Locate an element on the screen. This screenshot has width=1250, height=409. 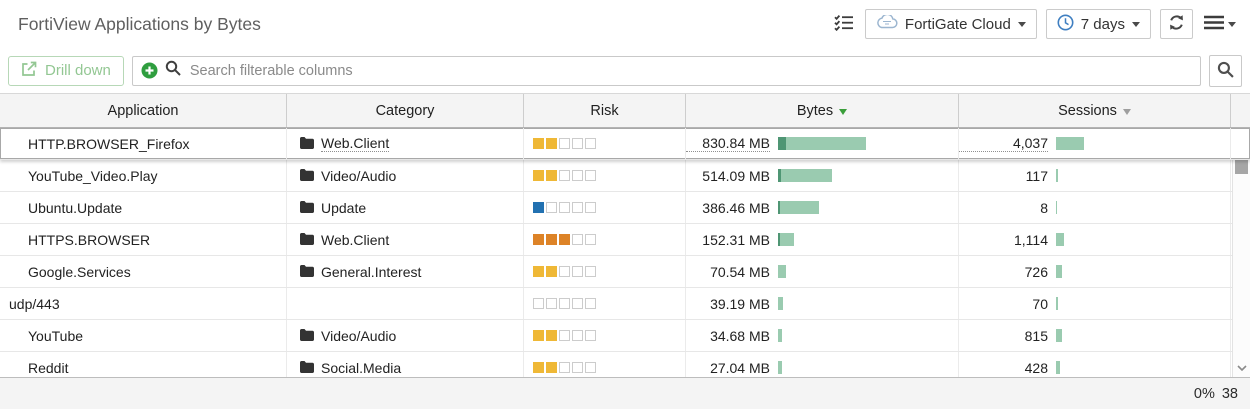
table-row: udp/443 39.19 MB 70 is located at coordinates (625, 304).